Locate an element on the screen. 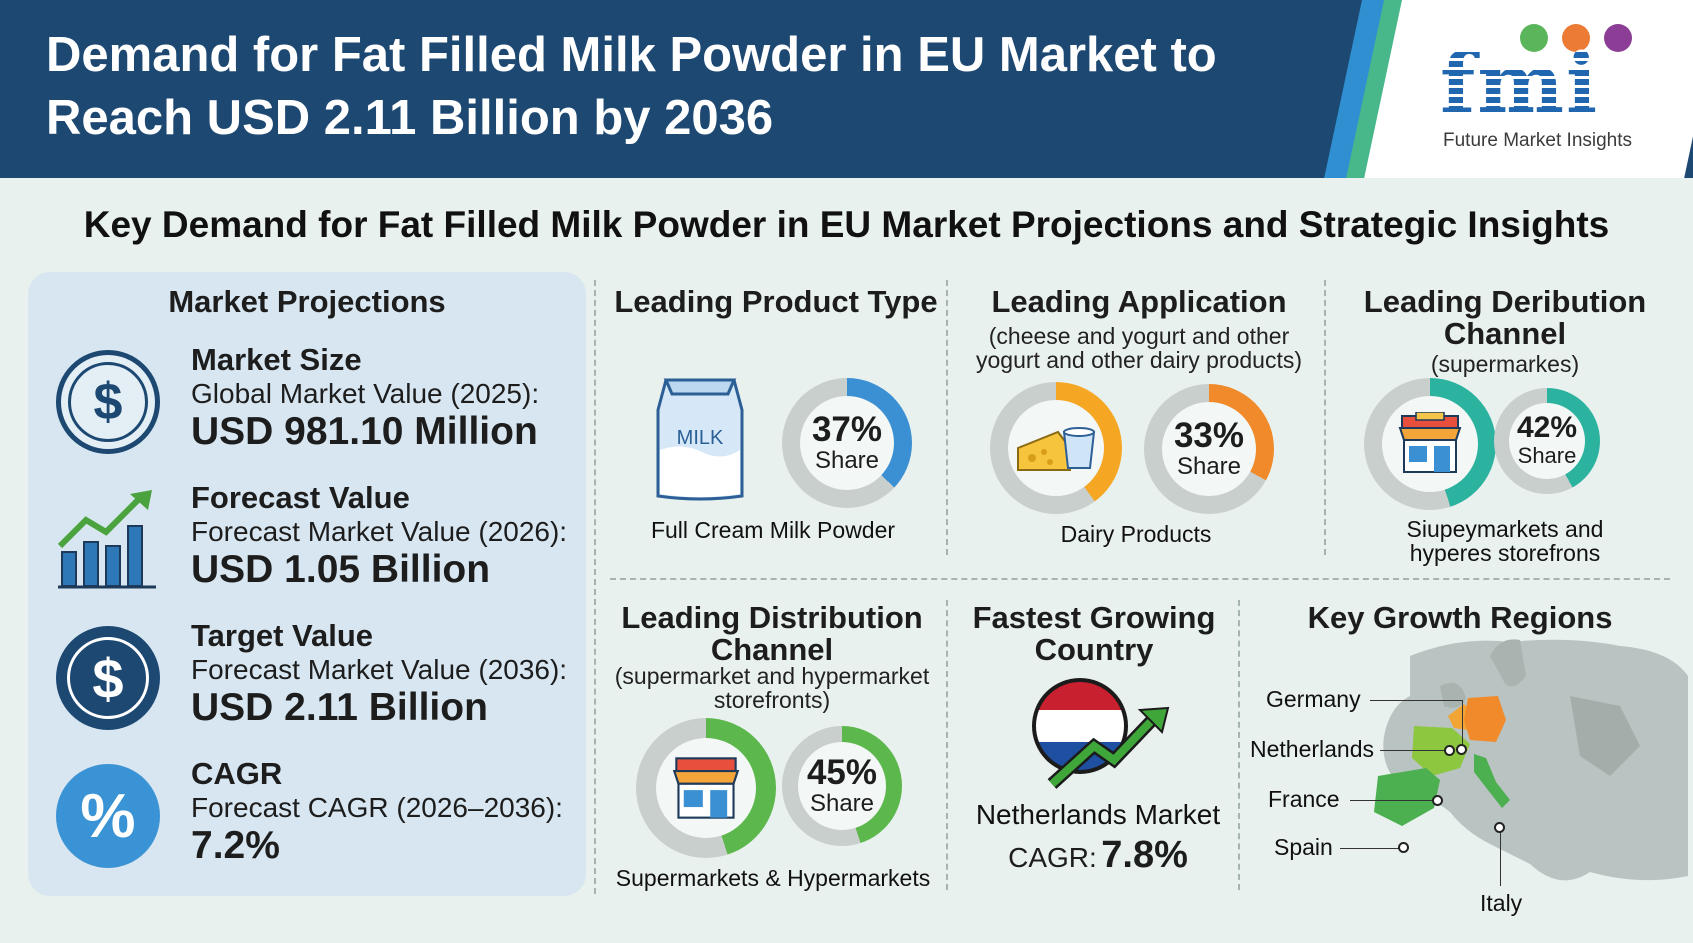  logo-dot-green-icon is located at coordinates (1534, 38).